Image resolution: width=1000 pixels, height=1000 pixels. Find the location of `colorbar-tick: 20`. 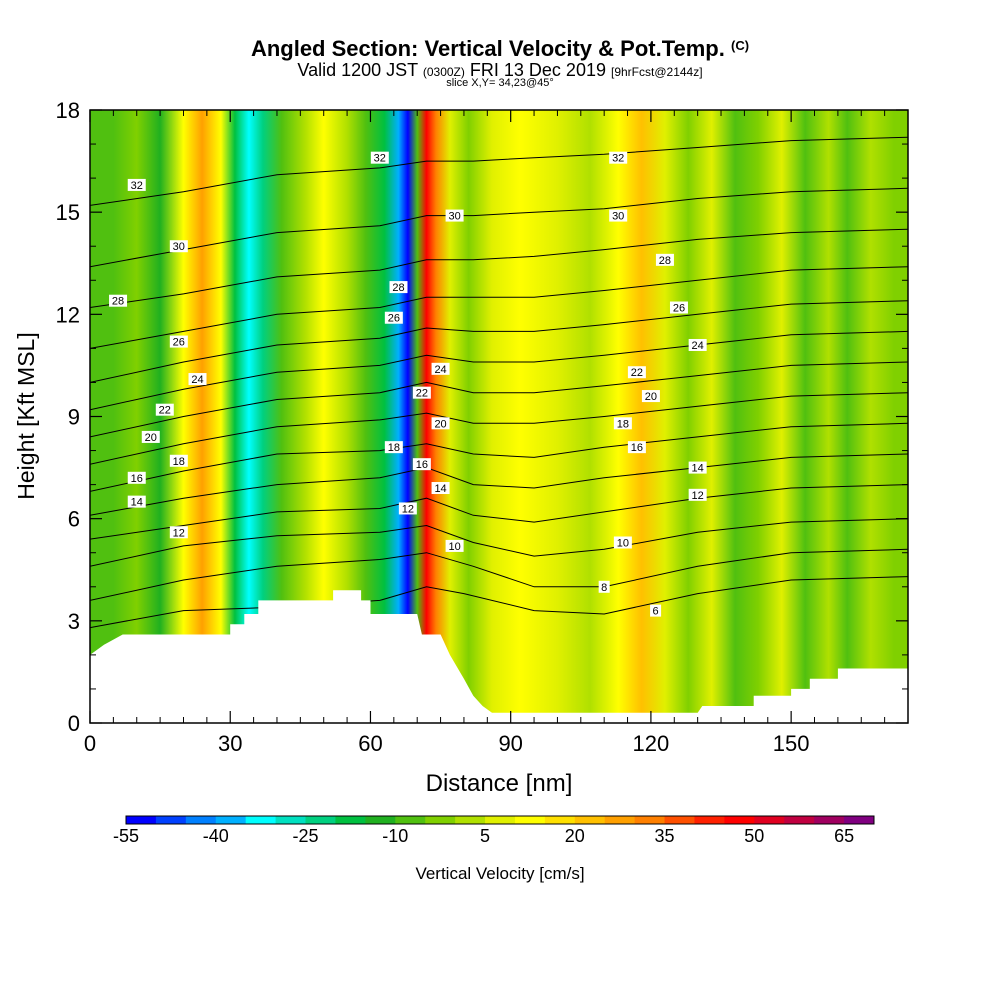

colorbar-tick: 20 is located at coordinates (574, 836).